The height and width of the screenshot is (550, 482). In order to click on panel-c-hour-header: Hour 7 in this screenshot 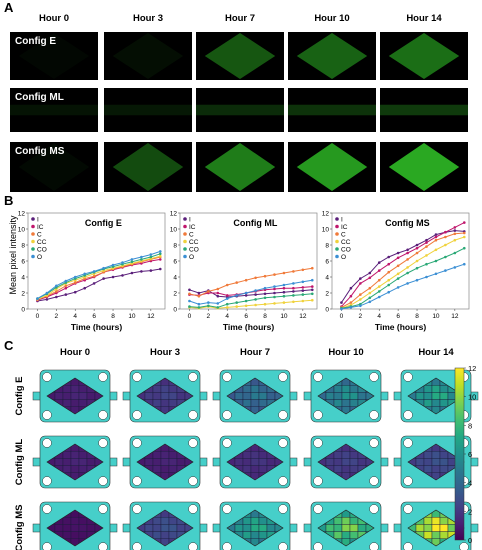, I will do `click(255, 352)`.